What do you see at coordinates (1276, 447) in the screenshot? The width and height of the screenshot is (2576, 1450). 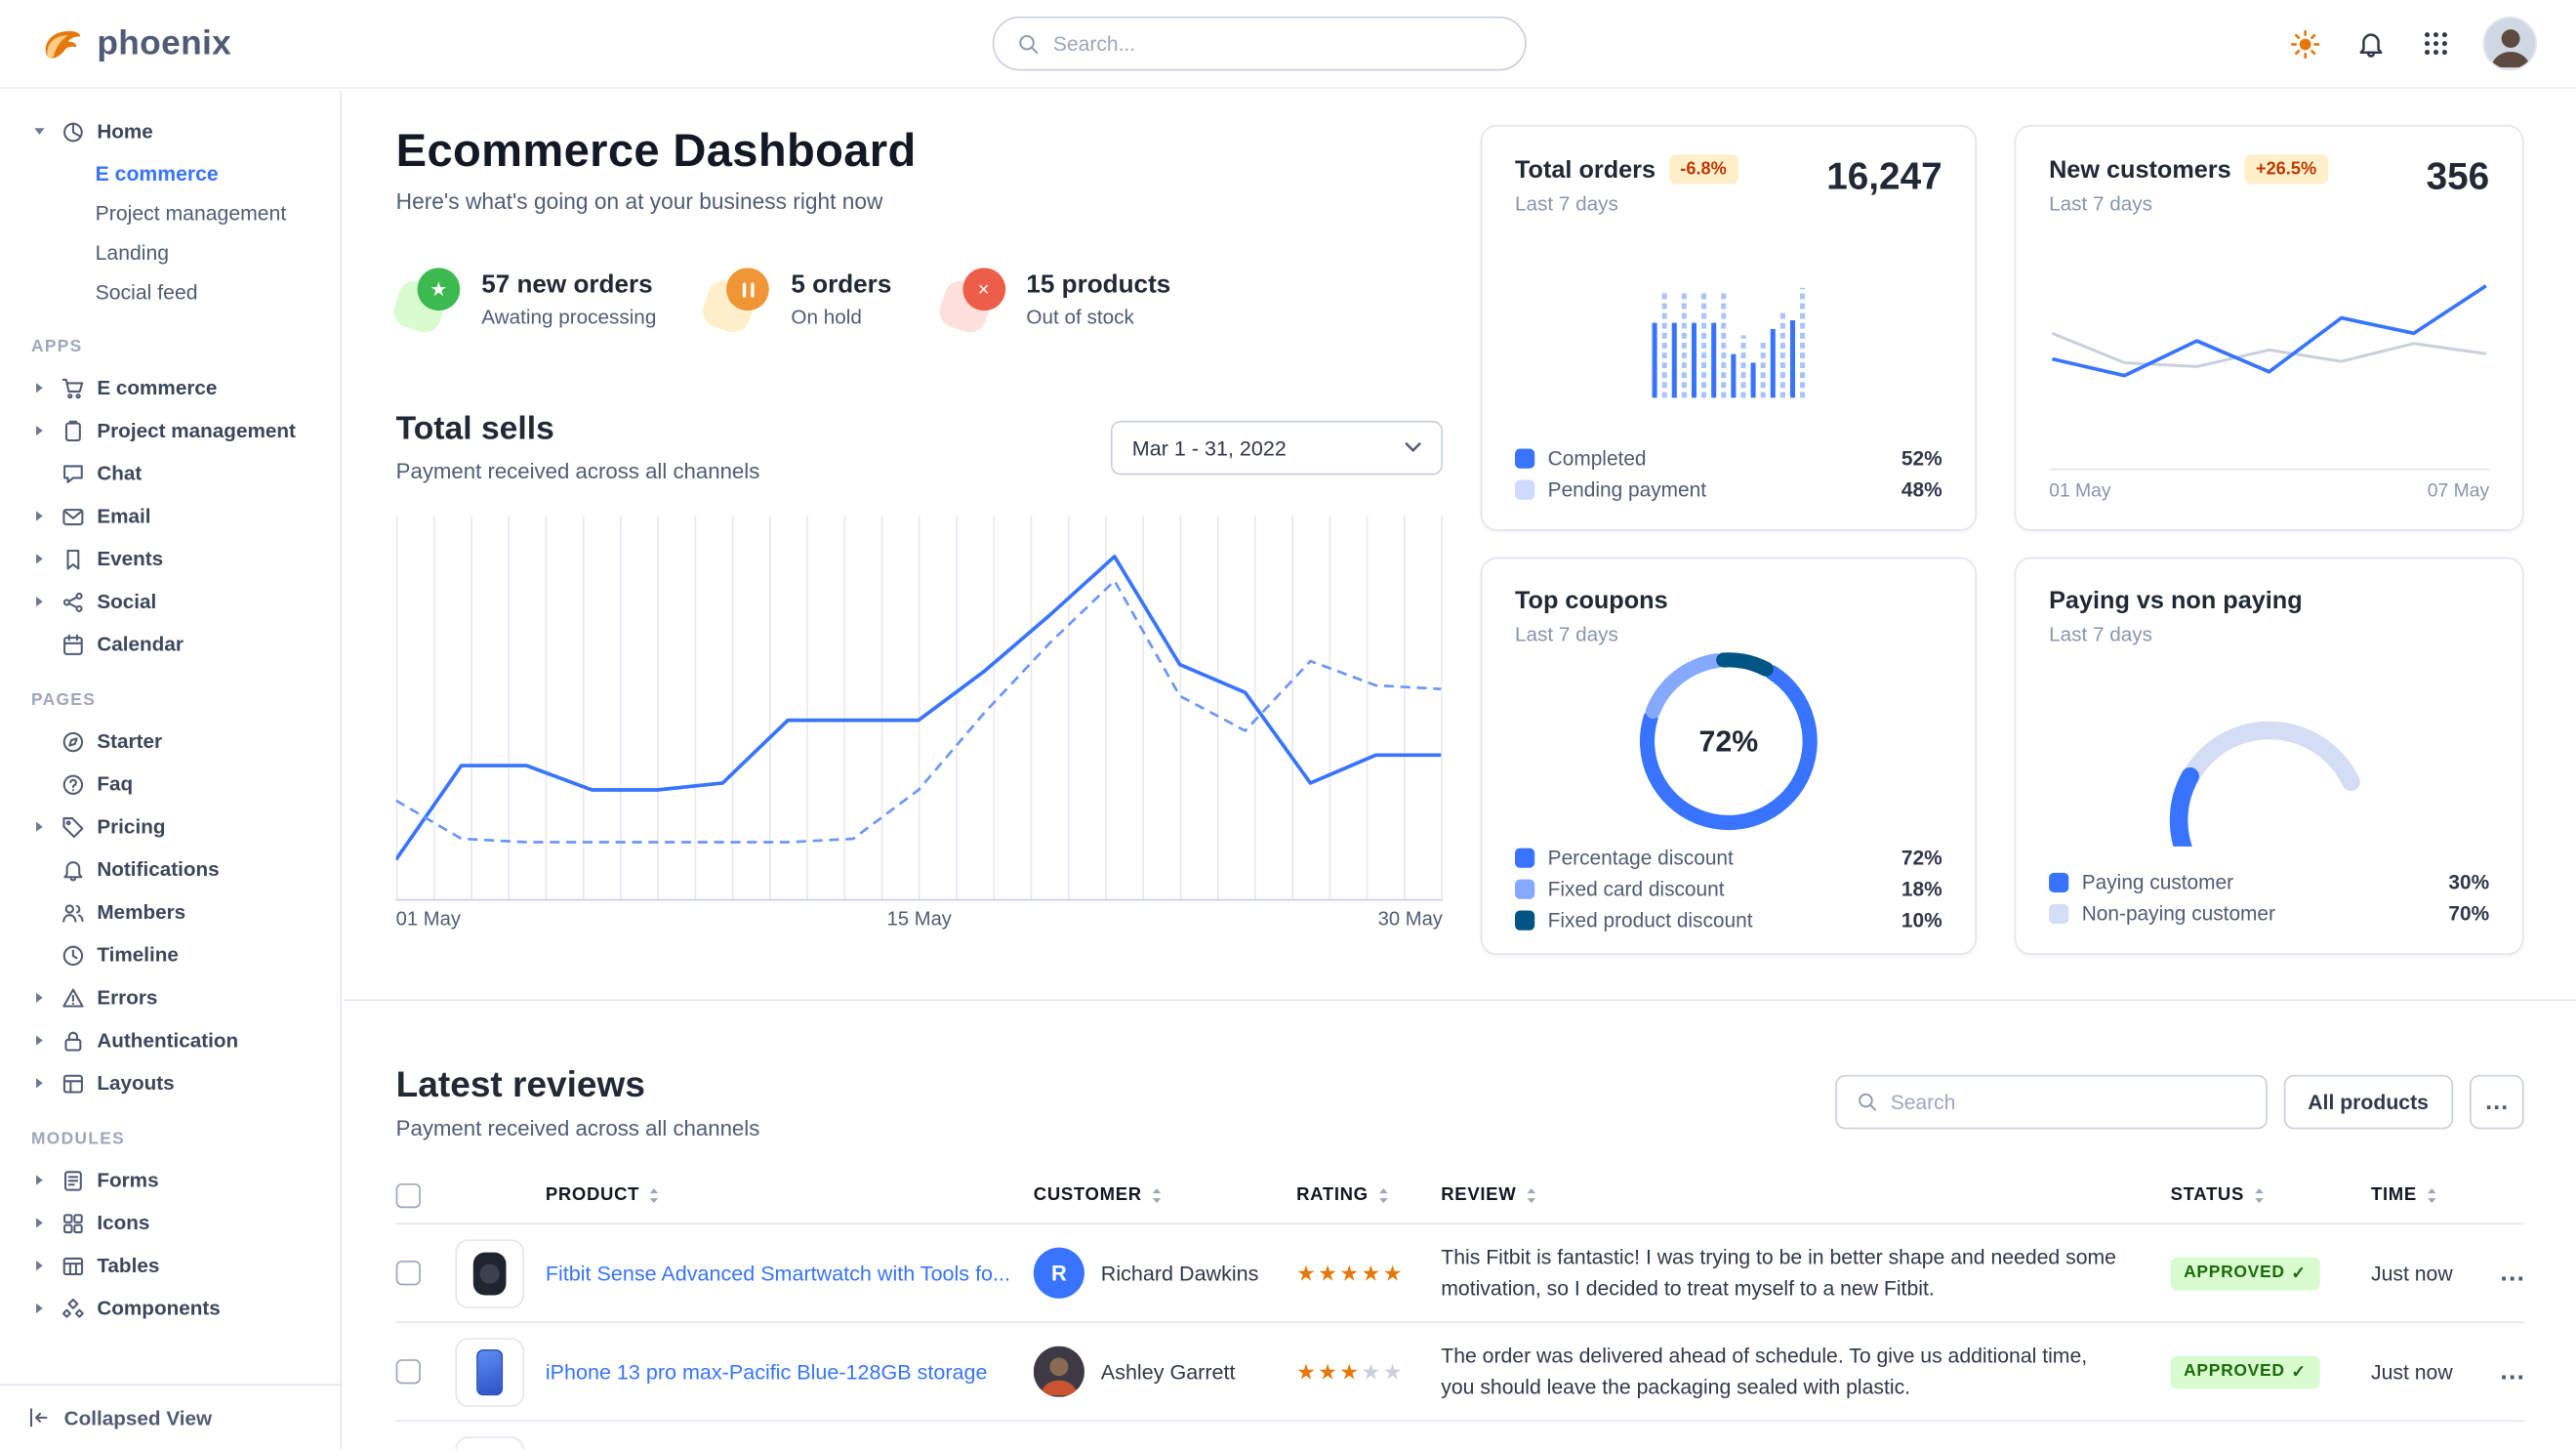 I see `date-range-select: Mar 1 - 31, 2022` at bounding box center [1276, 447].